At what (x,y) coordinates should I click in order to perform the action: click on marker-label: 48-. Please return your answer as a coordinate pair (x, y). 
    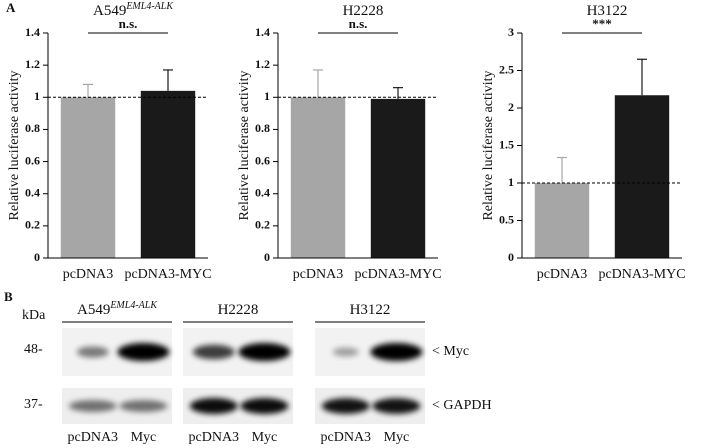
    Looking at the image, I should click on (33, 349).